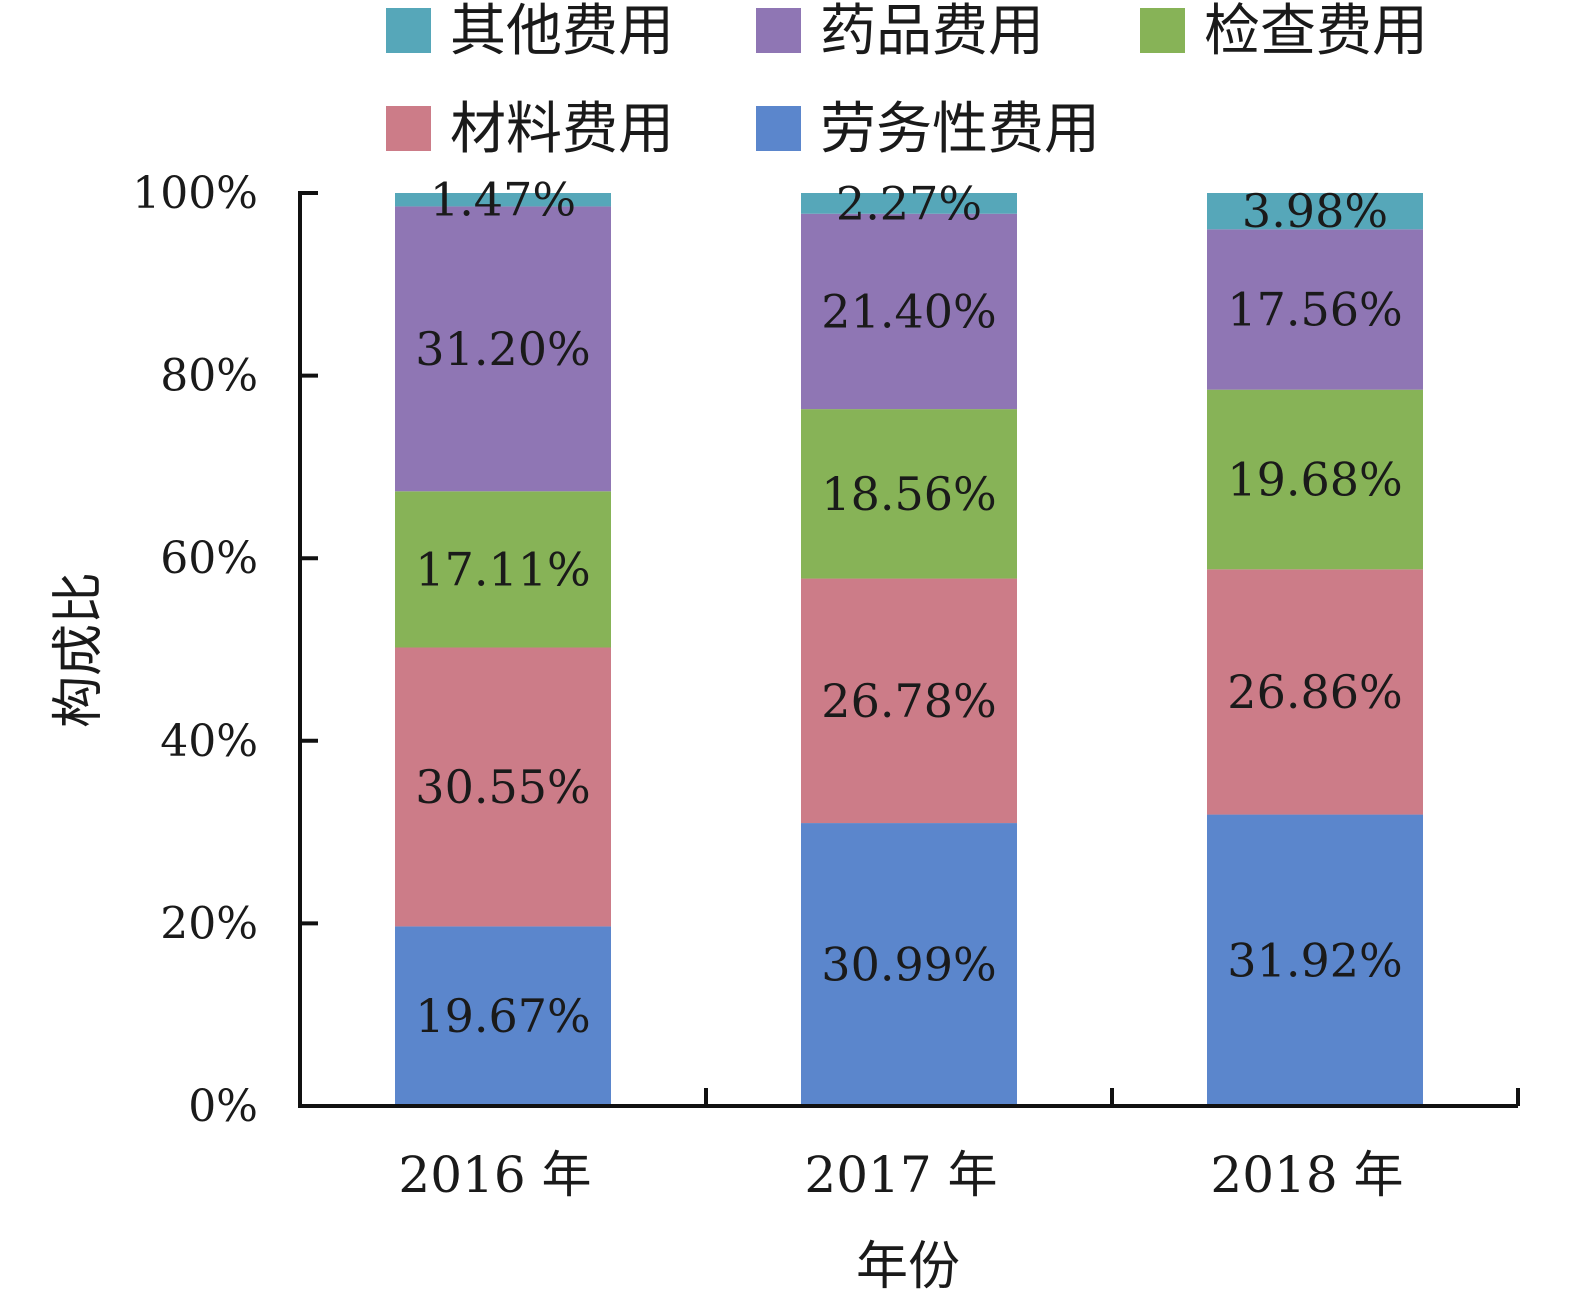 This screenshot has width=1575, height=1307. Describe the element at coordinates (562, 32) in the screenshot. I see `legend-label: 其他费用` at that location.